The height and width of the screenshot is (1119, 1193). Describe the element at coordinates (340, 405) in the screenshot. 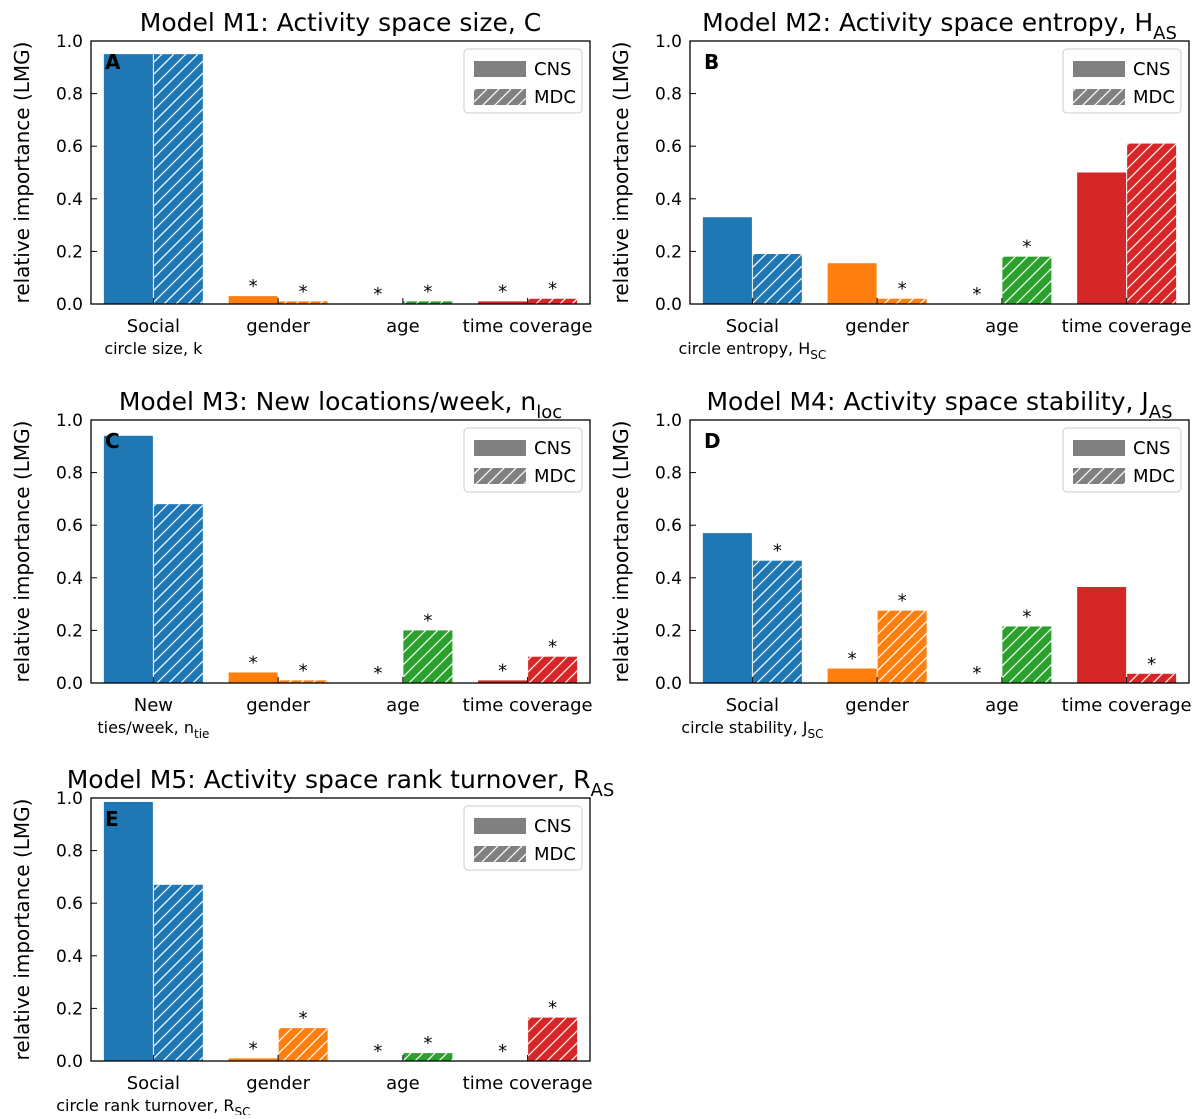

I see `panel-title: Model M3: New locations/week, nloc` at that location.